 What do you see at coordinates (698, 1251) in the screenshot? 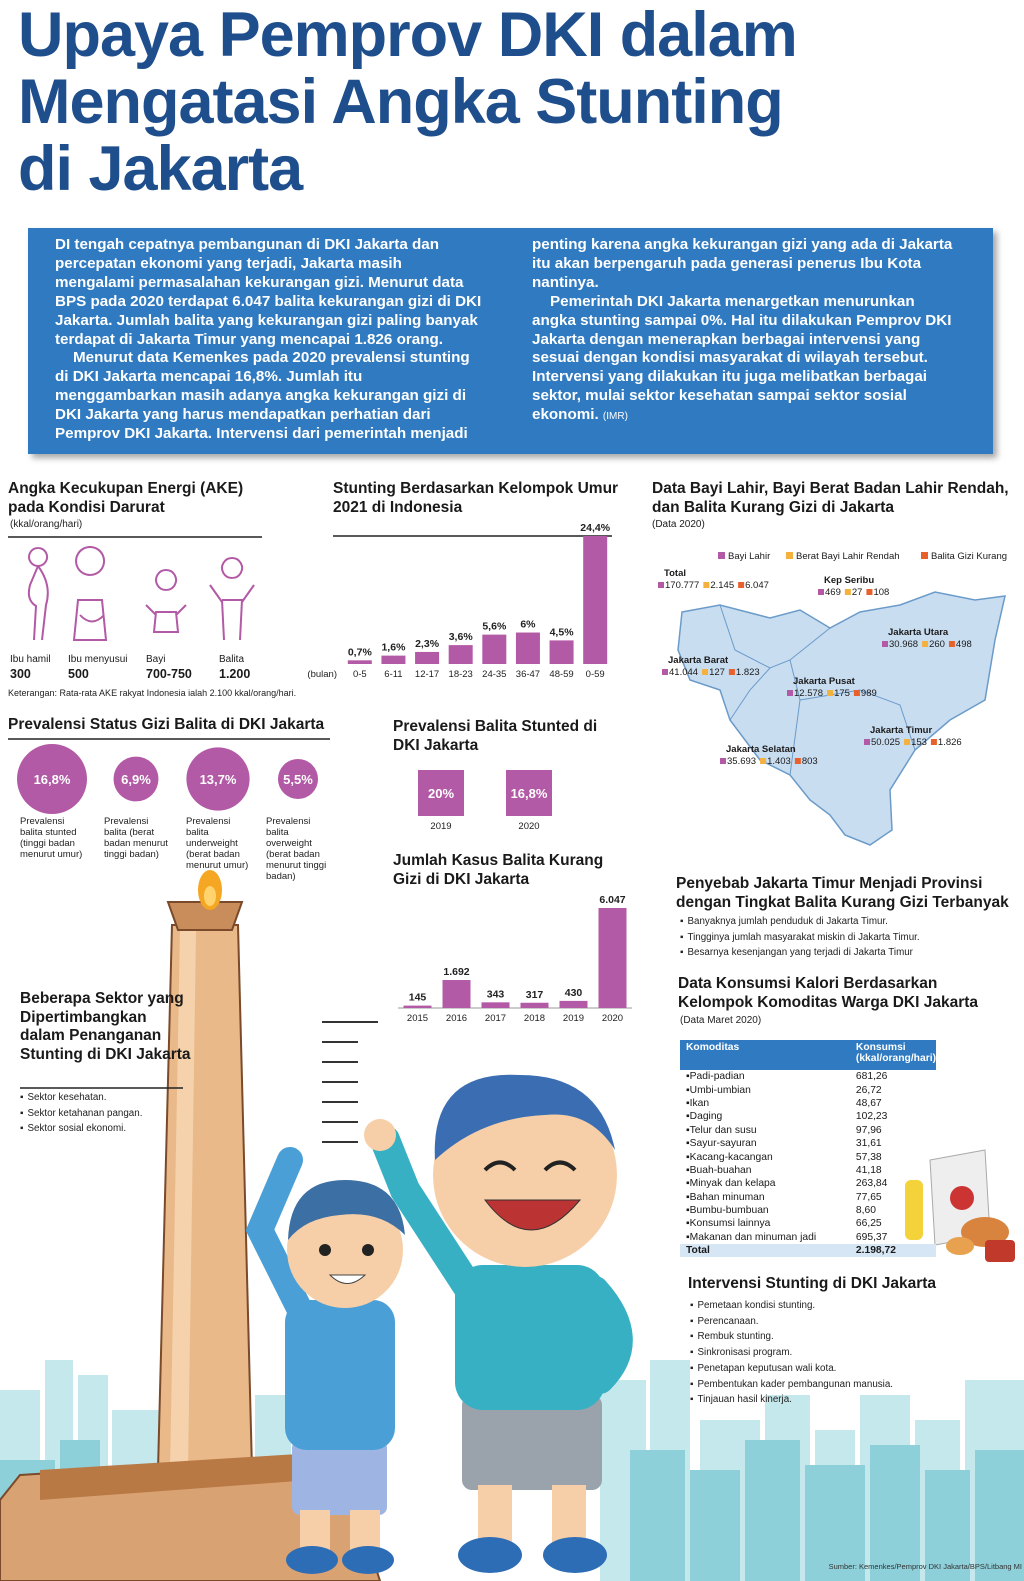
I see `table-cell: Total` at bounding box center [698, 1251].